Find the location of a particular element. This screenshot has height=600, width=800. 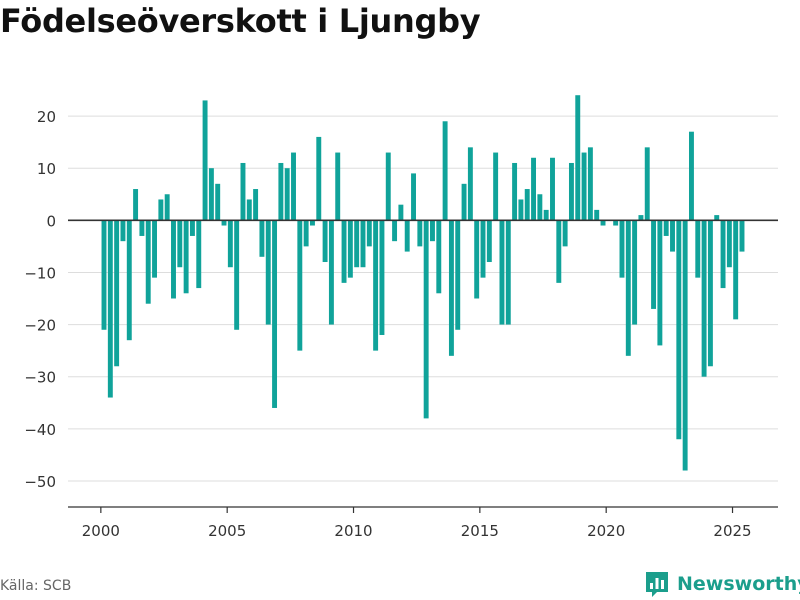

chart-title: Födelseöverskott i Ljungby is located at coordinates (240, 21).